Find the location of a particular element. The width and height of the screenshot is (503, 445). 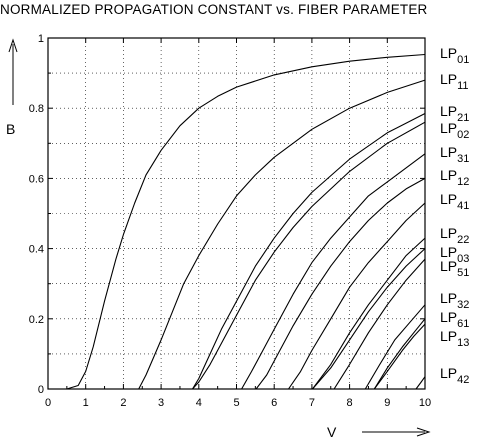

legend-lp21: LP21 is located at coordinates (454, 113).